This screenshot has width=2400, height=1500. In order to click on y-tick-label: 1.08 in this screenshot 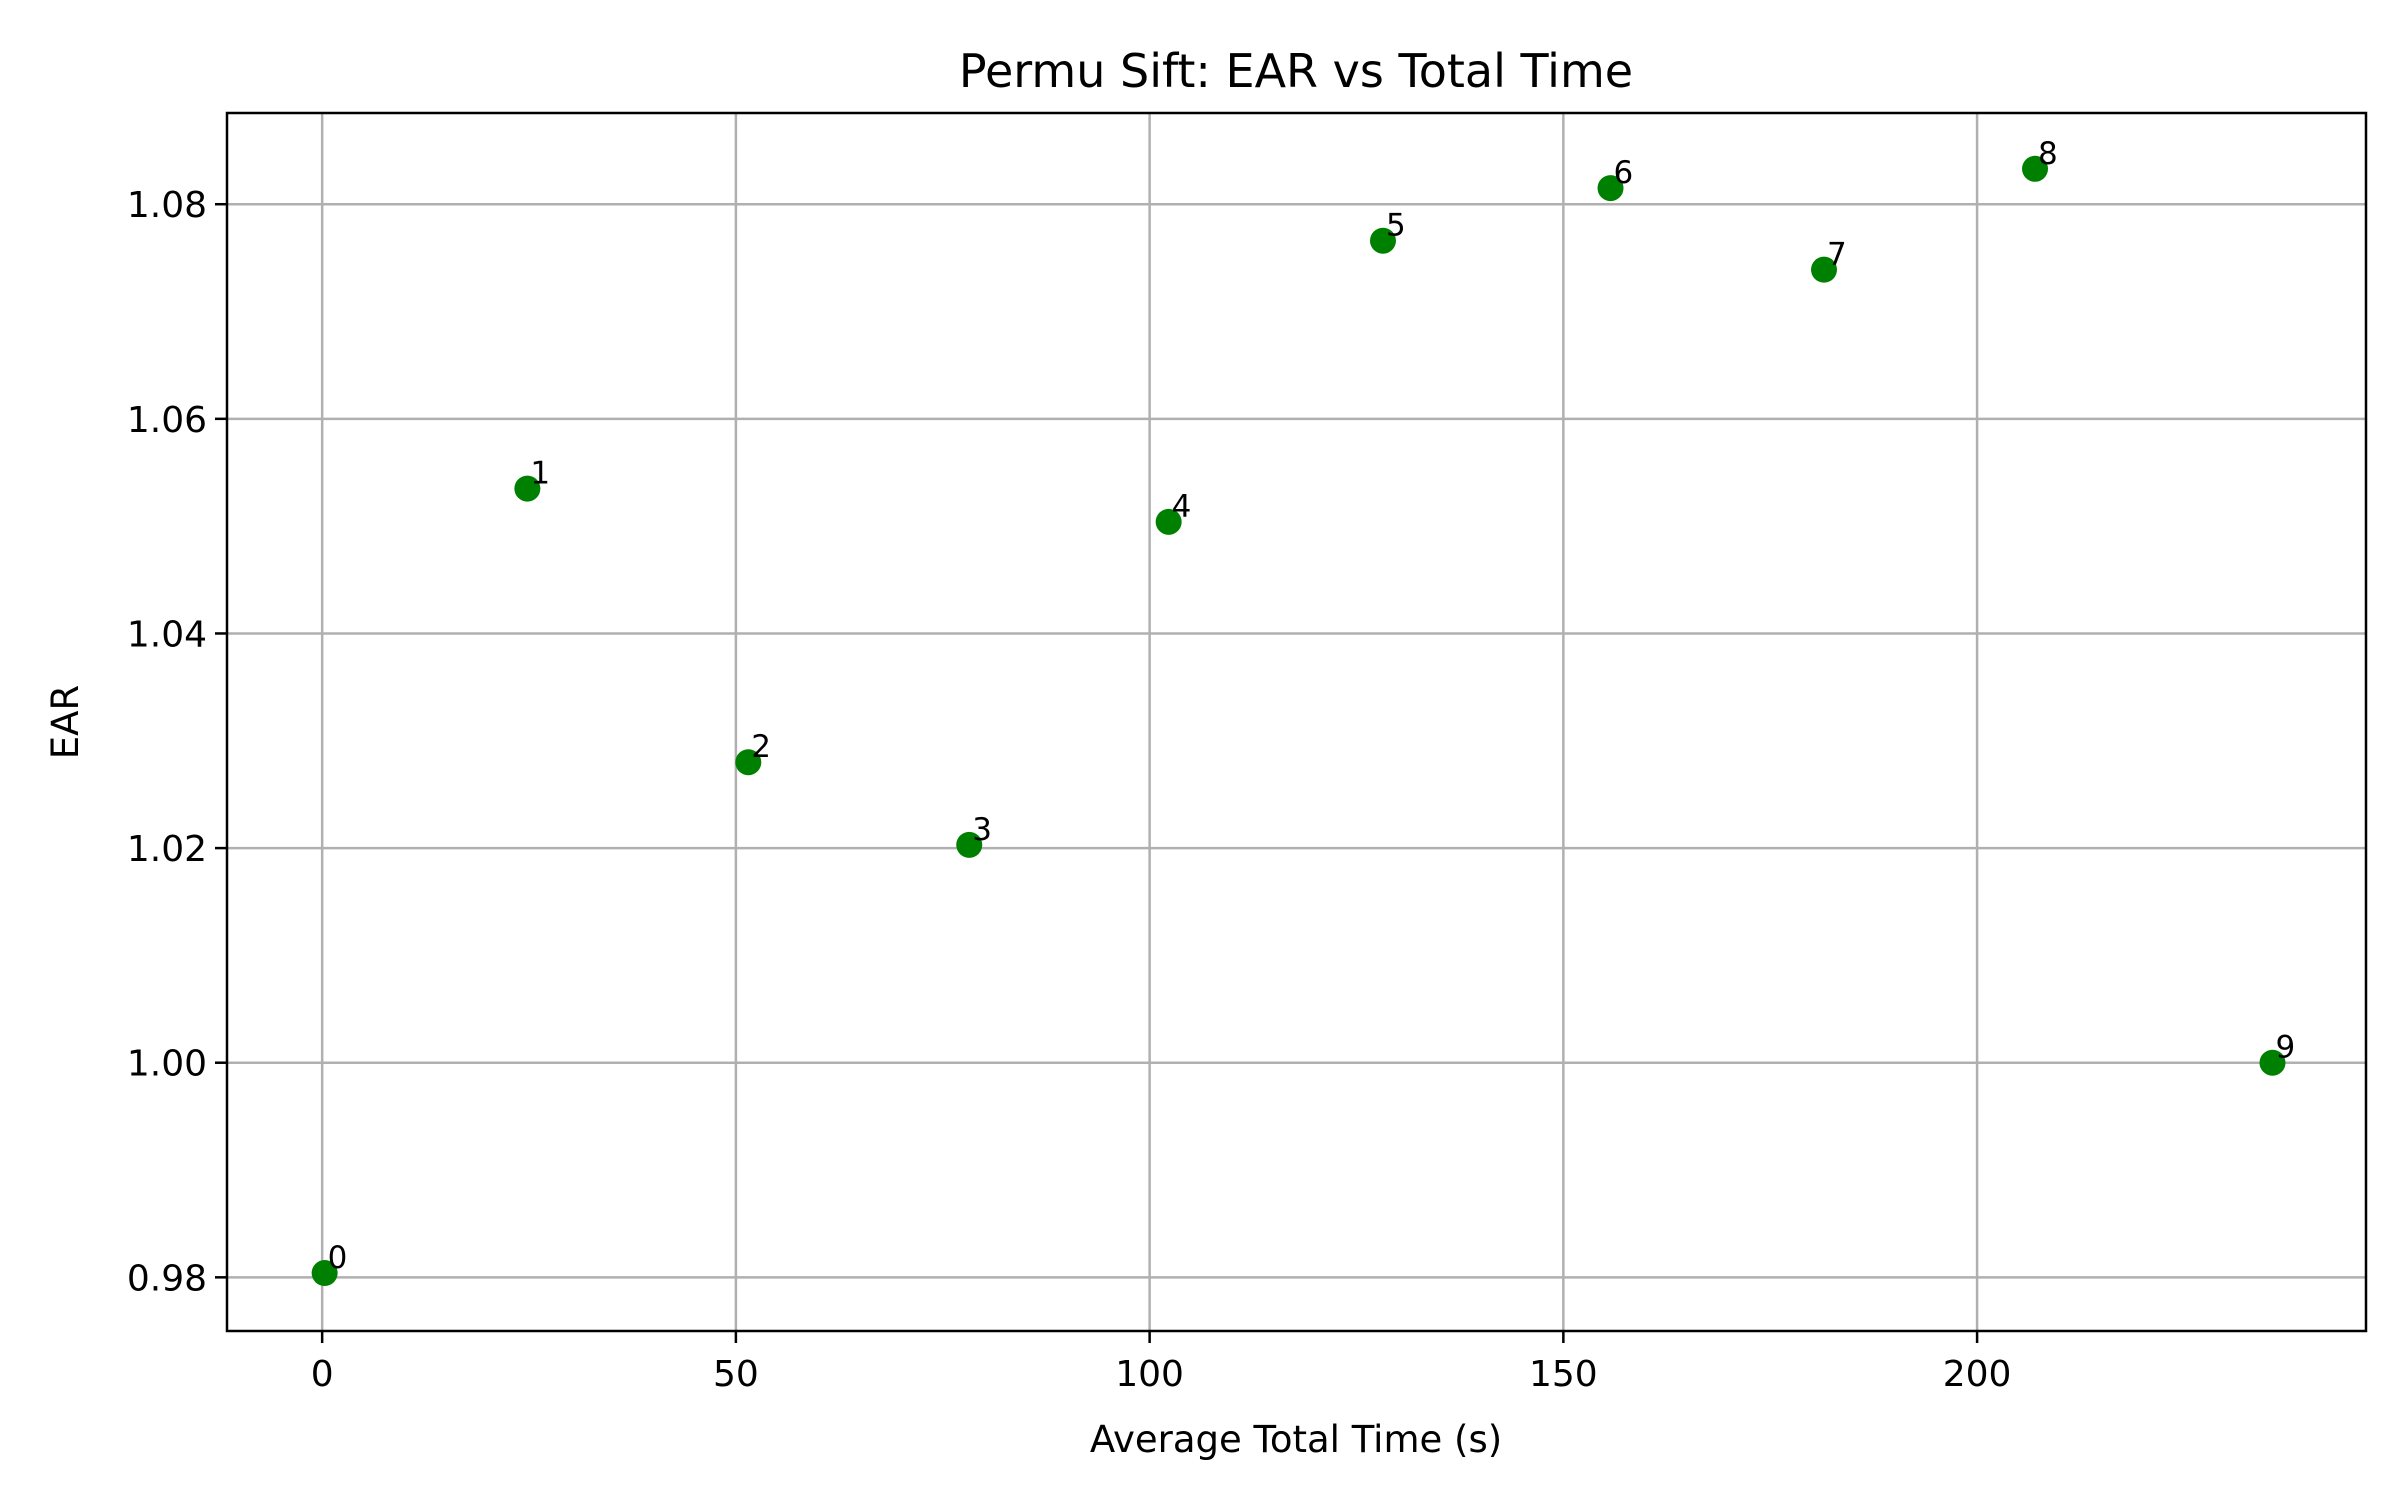, I will do `click(167, 205)`.